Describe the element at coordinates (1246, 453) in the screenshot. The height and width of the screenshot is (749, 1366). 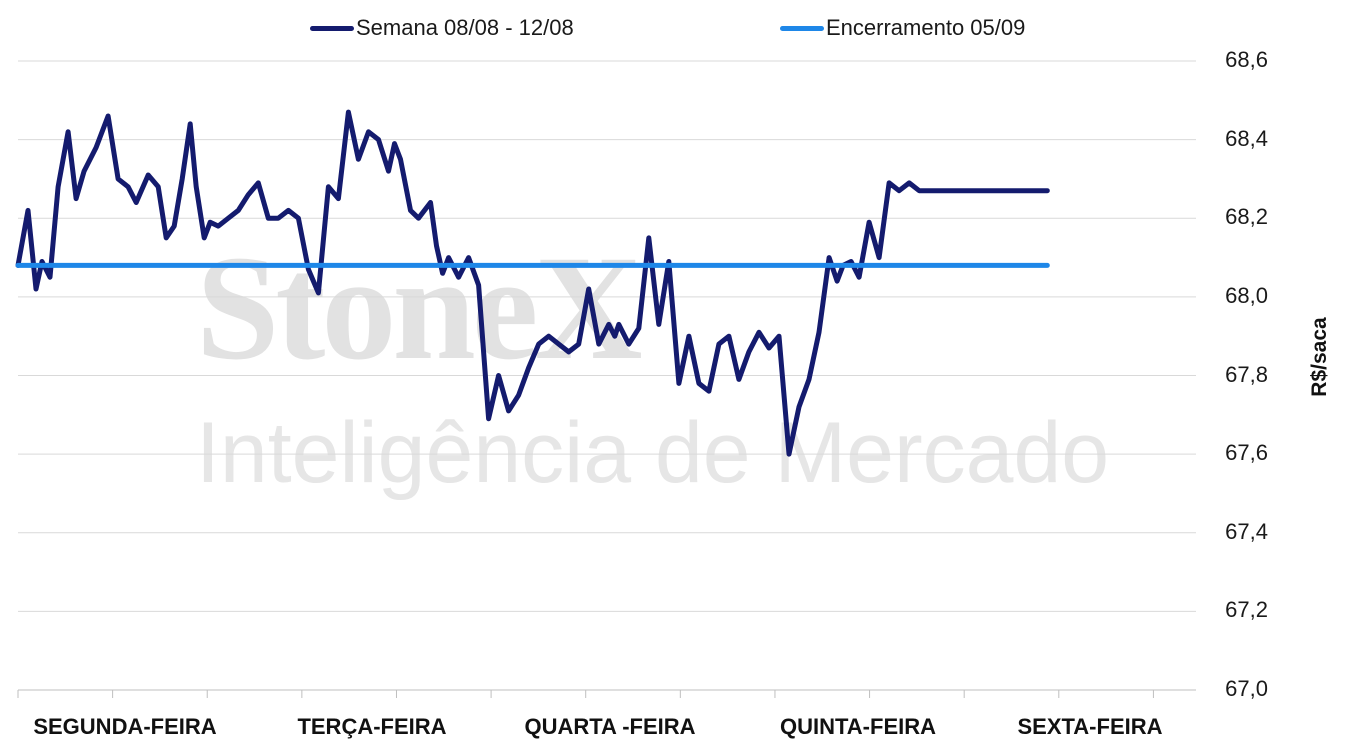
I see `y-tick-label: 67,6` at that location.